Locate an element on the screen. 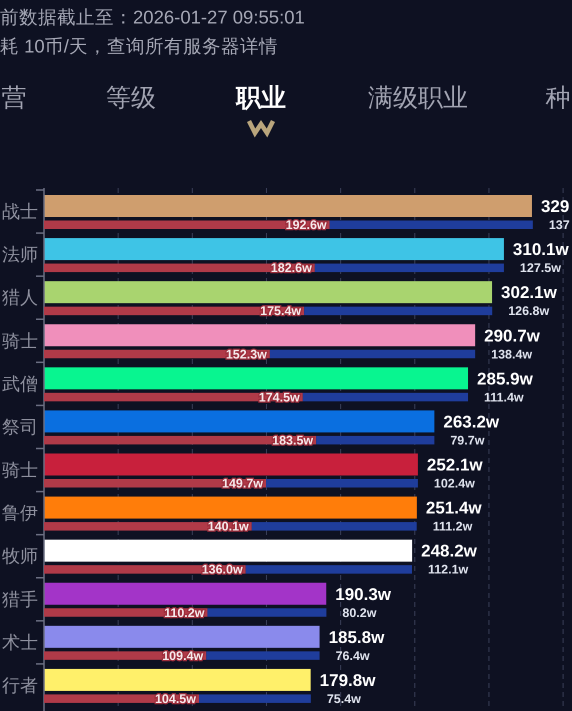  text: 满级职业 is located at coordinates (418, 98).